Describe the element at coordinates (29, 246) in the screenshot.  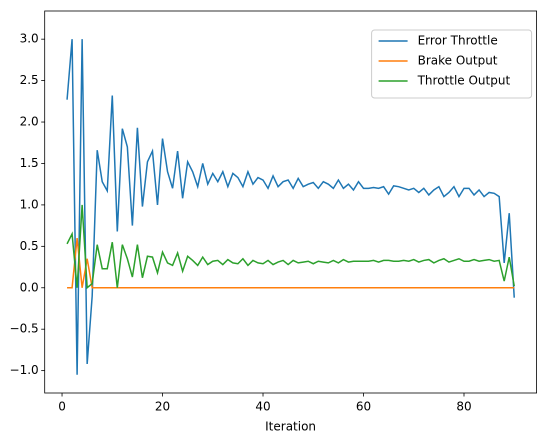
I see `y-tick-label: 0.5` at that location.